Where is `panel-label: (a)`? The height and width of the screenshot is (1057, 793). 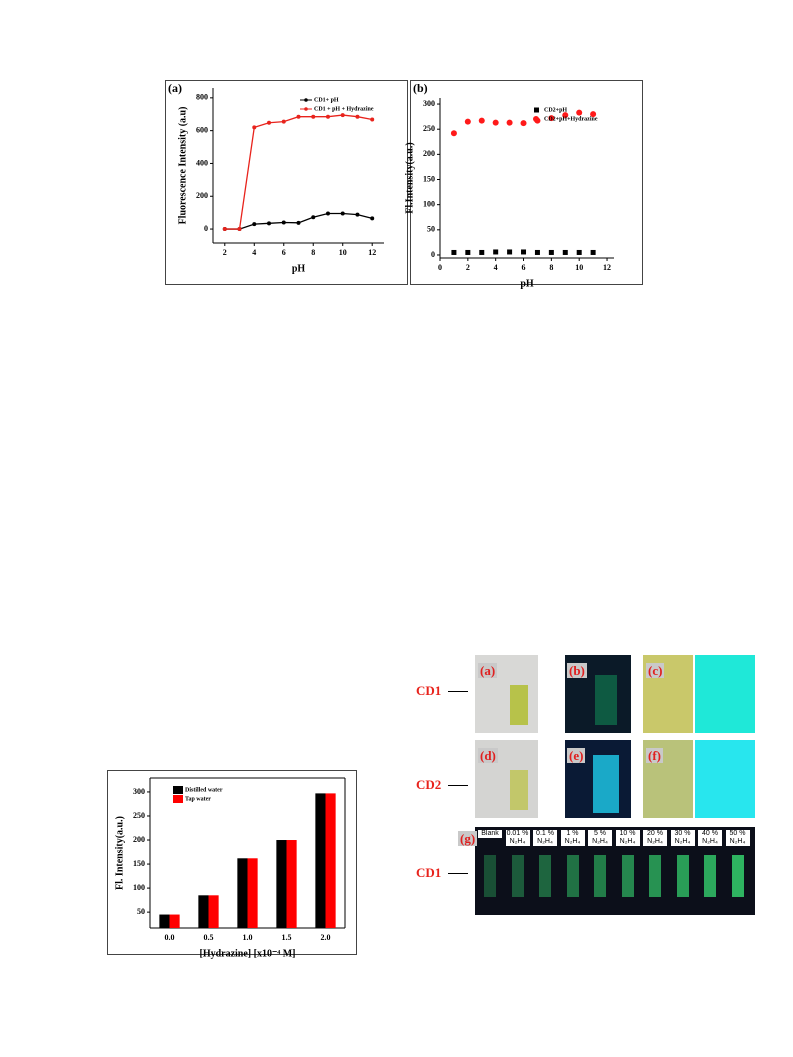 panel-label: (a) is located at coordinates (488, 670).